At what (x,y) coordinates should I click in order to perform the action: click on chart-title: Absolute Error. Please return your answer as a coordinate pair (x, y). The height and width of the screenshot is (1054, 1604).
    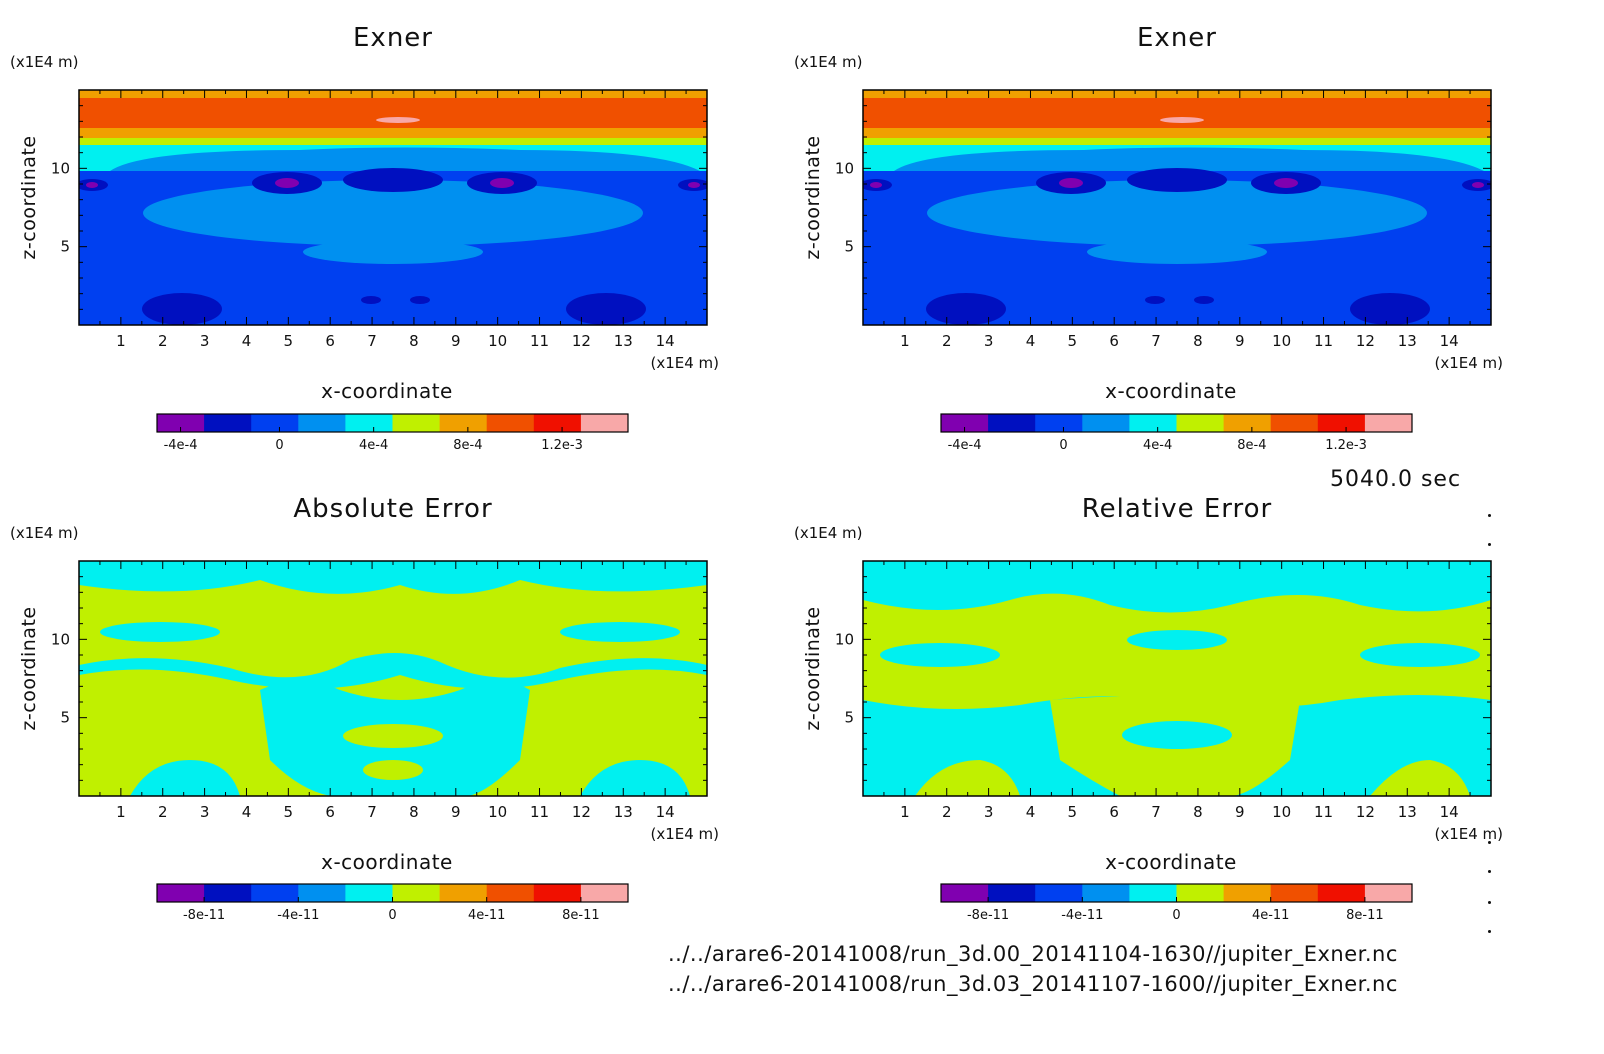
    Looking at the image, I should click on (392, 509).